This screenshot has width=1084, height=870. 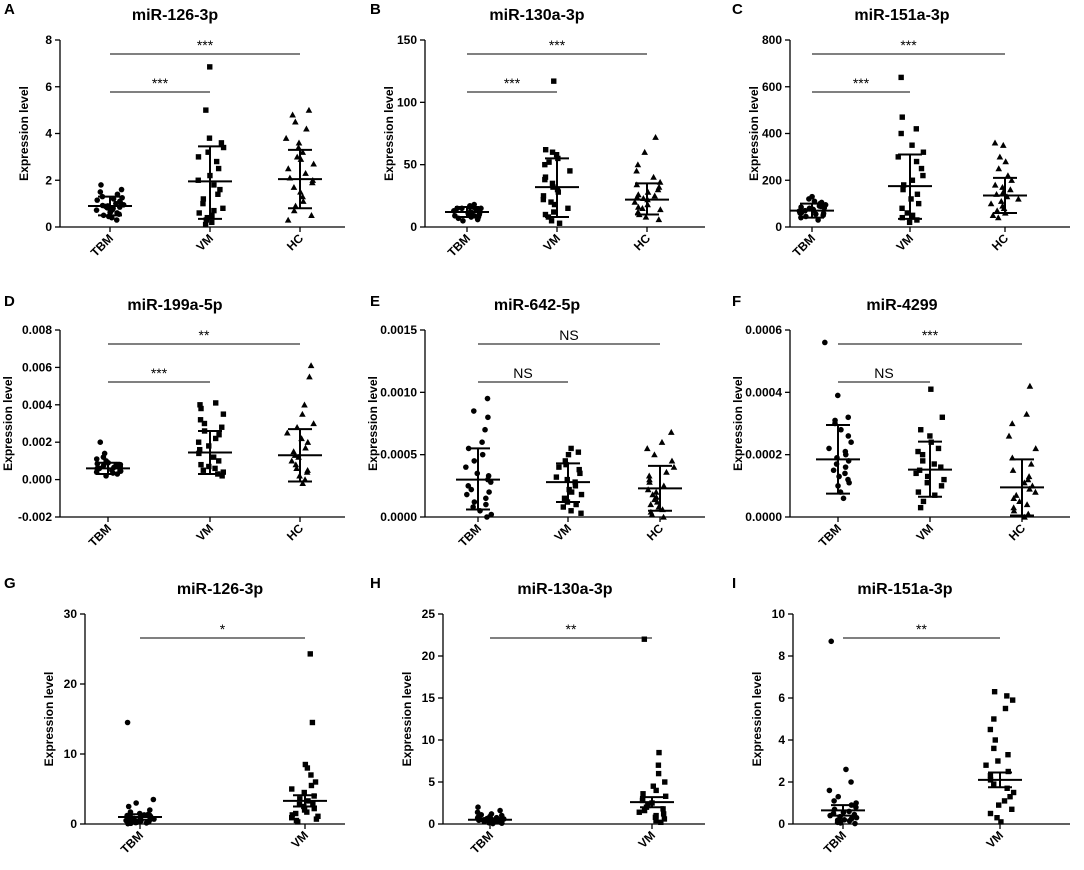 What do you see at coordinates (772, 87) in the screenshot?
I see `panel-c-ytick-label: 600` at bounding box center [772, 87].